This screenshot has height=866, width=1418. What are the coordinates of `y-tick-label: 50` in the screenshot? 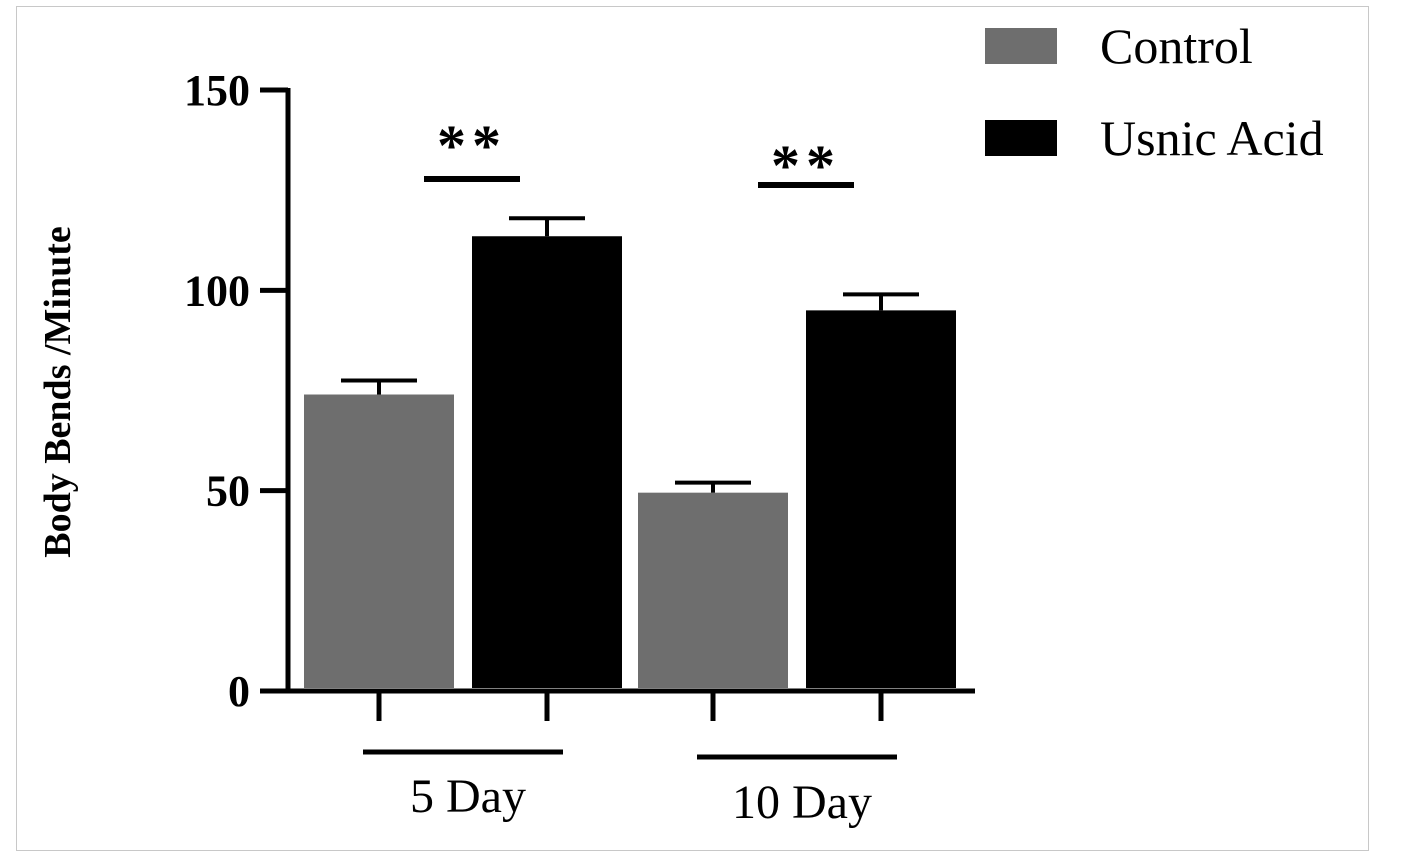 It's located at (228, 491).